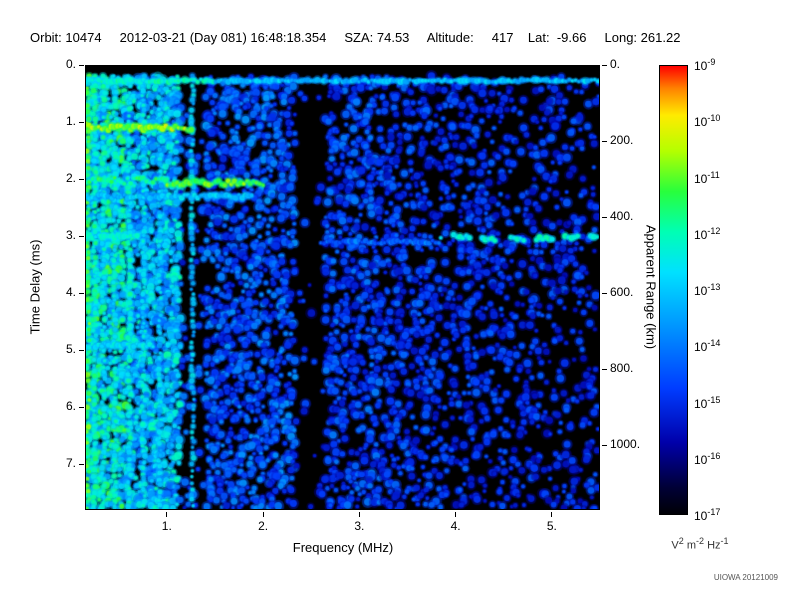 The width and height of the screenshot is (800, 600). I want to click on colorbar-tick-label: 10-12, so click(707, 233).